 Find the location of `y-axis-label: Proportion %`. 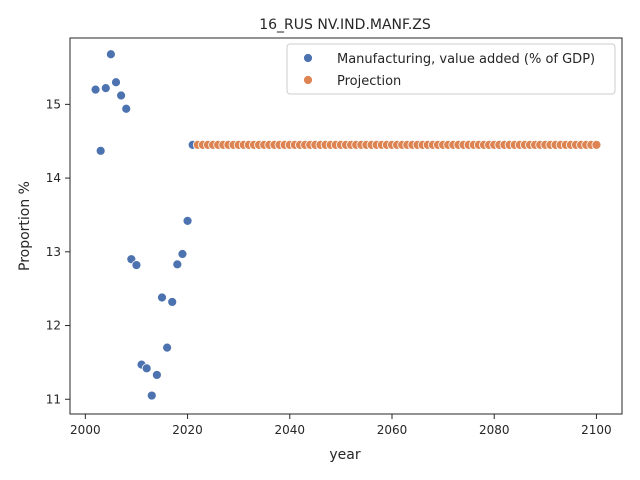

y-axis-label: Proportion % is located at coordinates (25, 226).